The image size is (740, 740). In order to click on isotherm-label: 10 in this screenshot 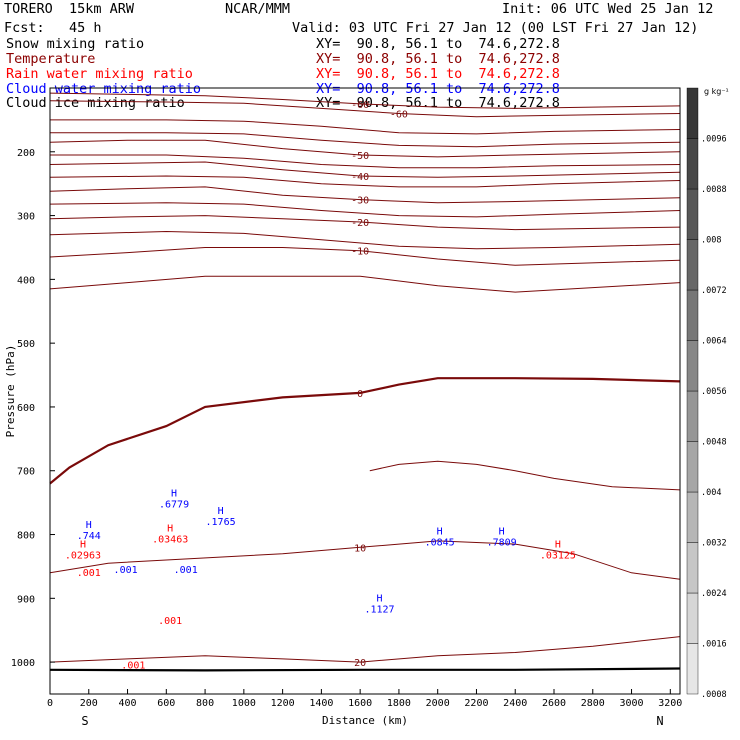, I will do `click(360, 548)`.